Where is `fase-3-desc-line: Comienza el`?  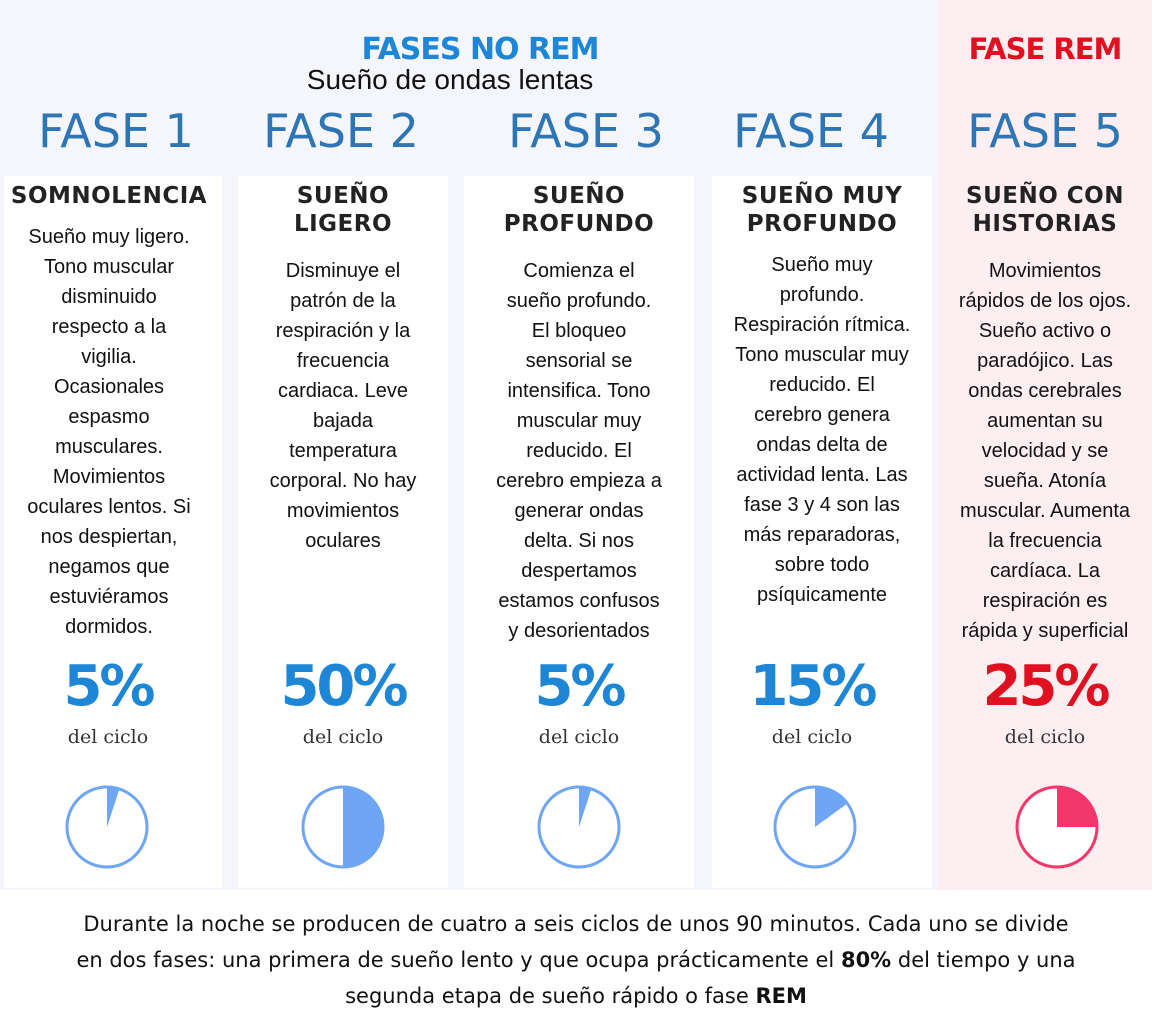 fase-3-desc-line: Comienza el is located at coordinates (579, 271).